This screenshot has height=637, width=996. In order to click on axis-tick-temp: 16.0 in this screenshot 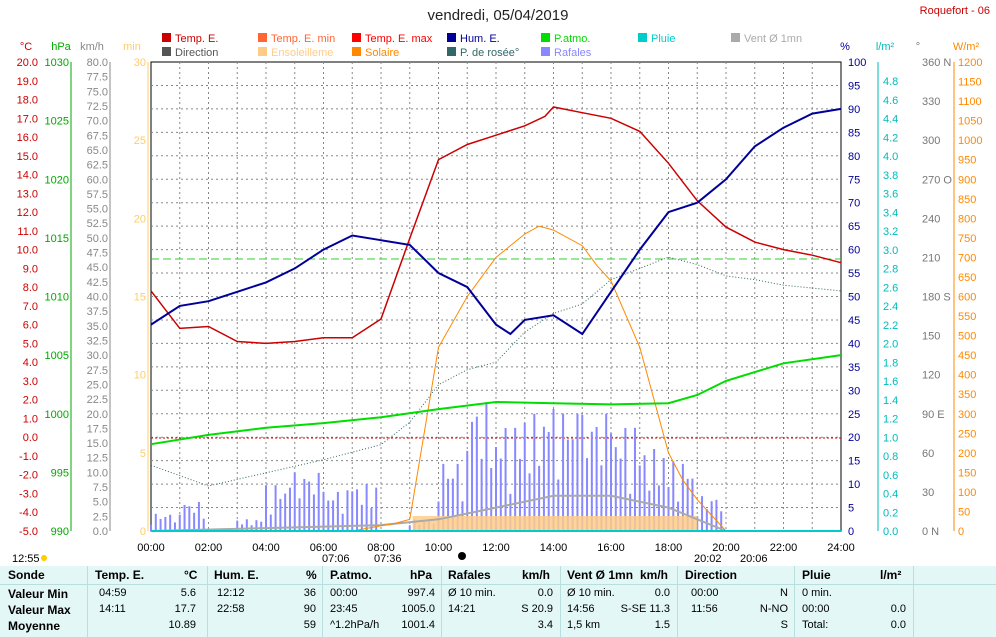, I will do `click(27, 138)`.